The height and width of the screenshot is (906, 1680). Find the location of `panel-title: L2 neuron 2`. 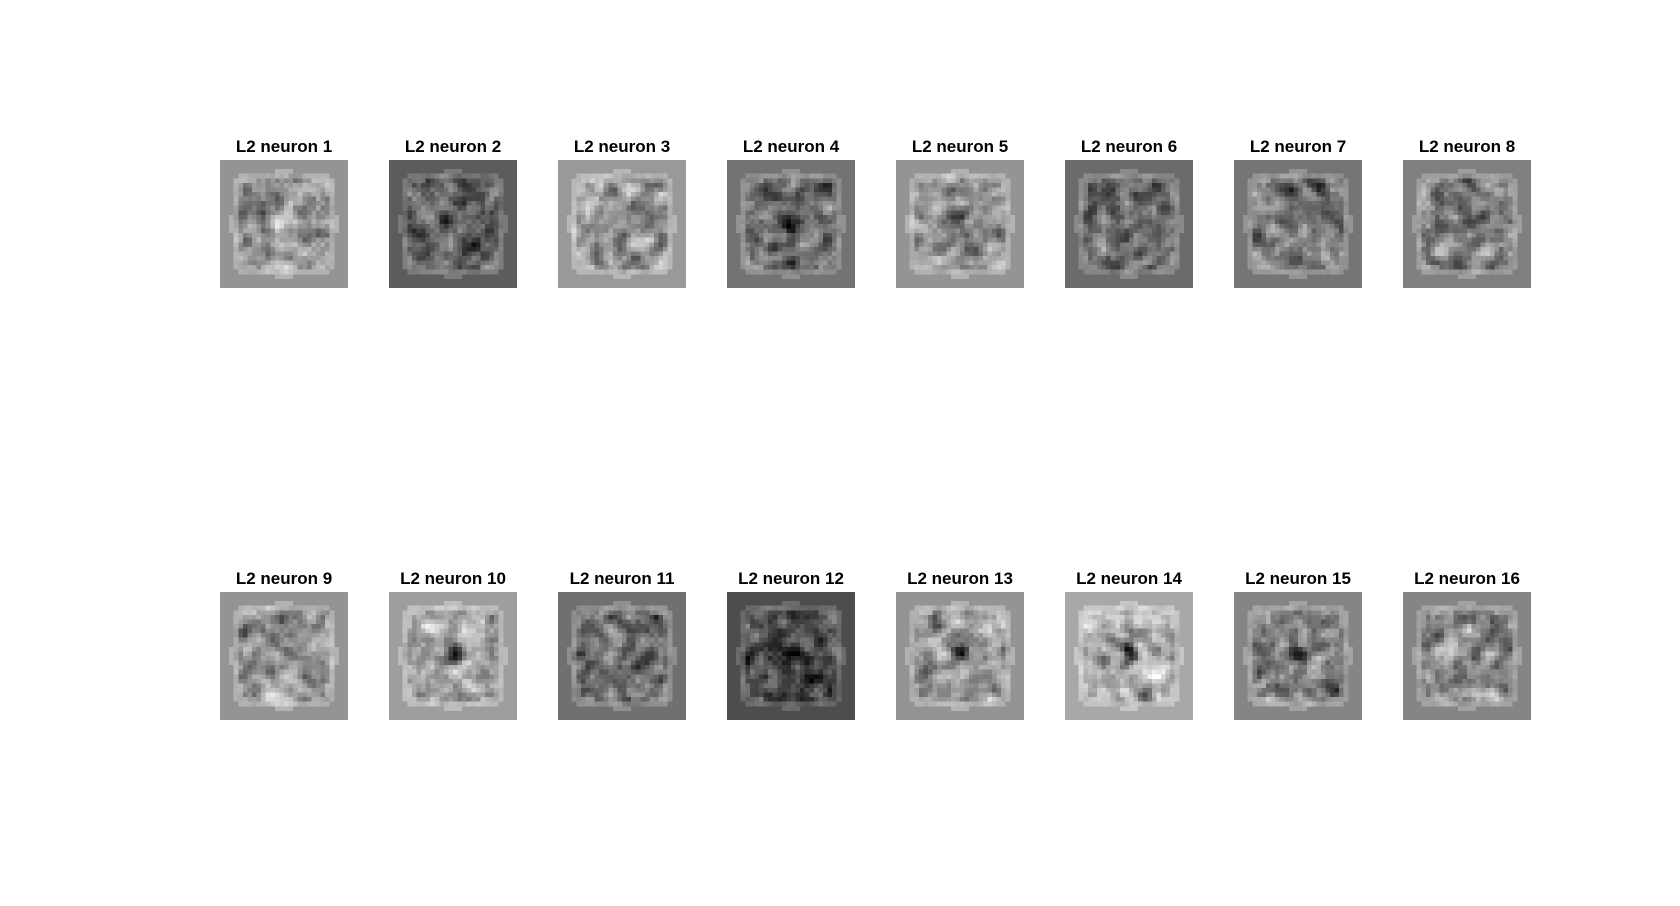

panel-title: L2 neuron 2 is located at coordinates (453, 146).